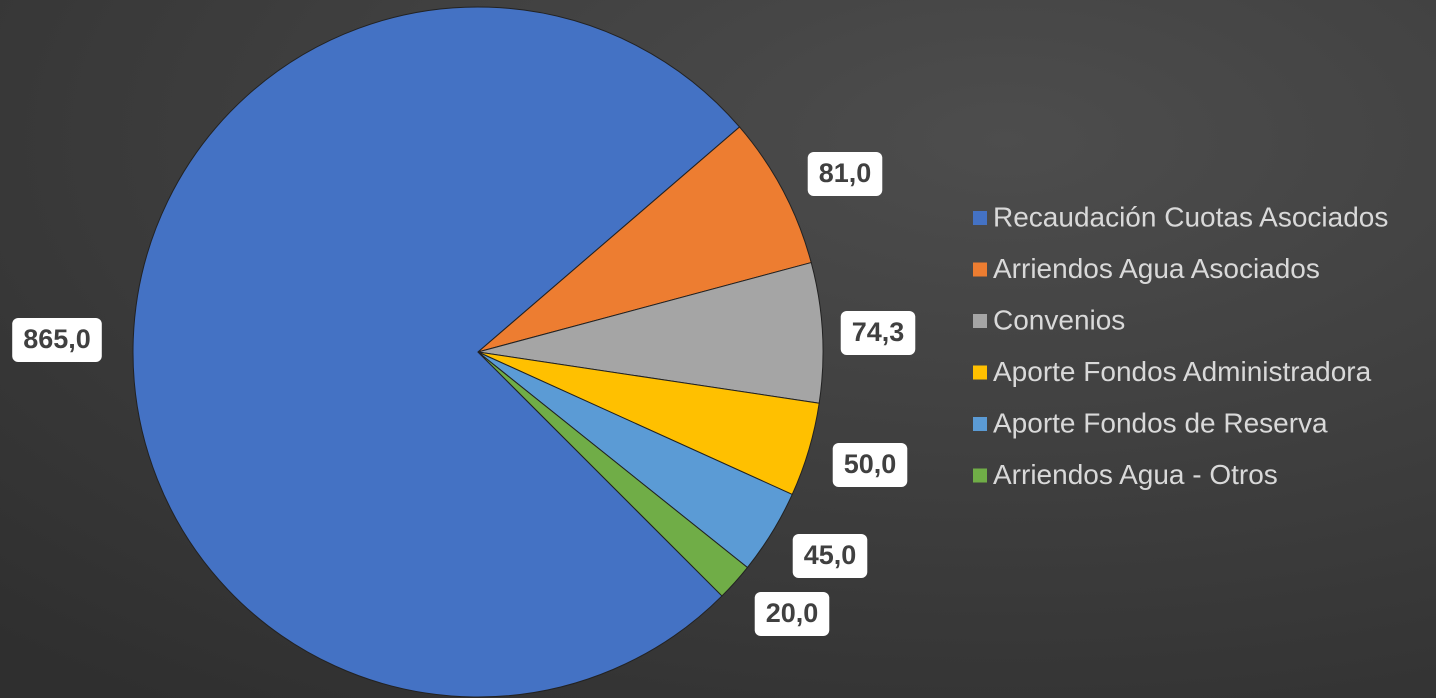 The width and height of the screenshot is (1436, 698). Describe the element at coordinates (1059, 319) in the screenshot. I see `legend-label: Convenios` at that location.